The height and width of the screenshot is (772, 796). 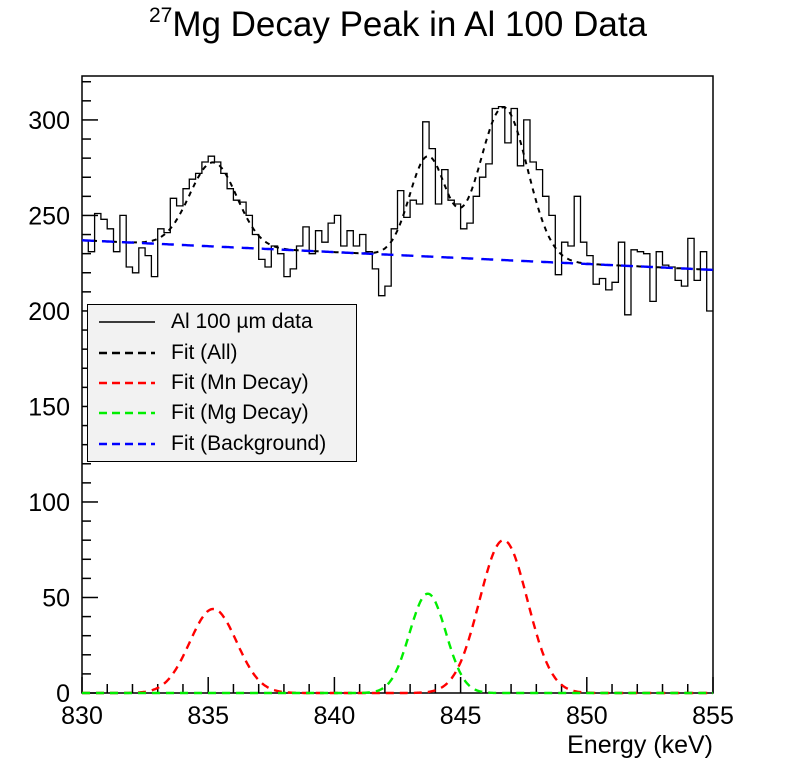 I want to click on legend-entry: Fit (Mn Decay), so click(x=222, y=383).